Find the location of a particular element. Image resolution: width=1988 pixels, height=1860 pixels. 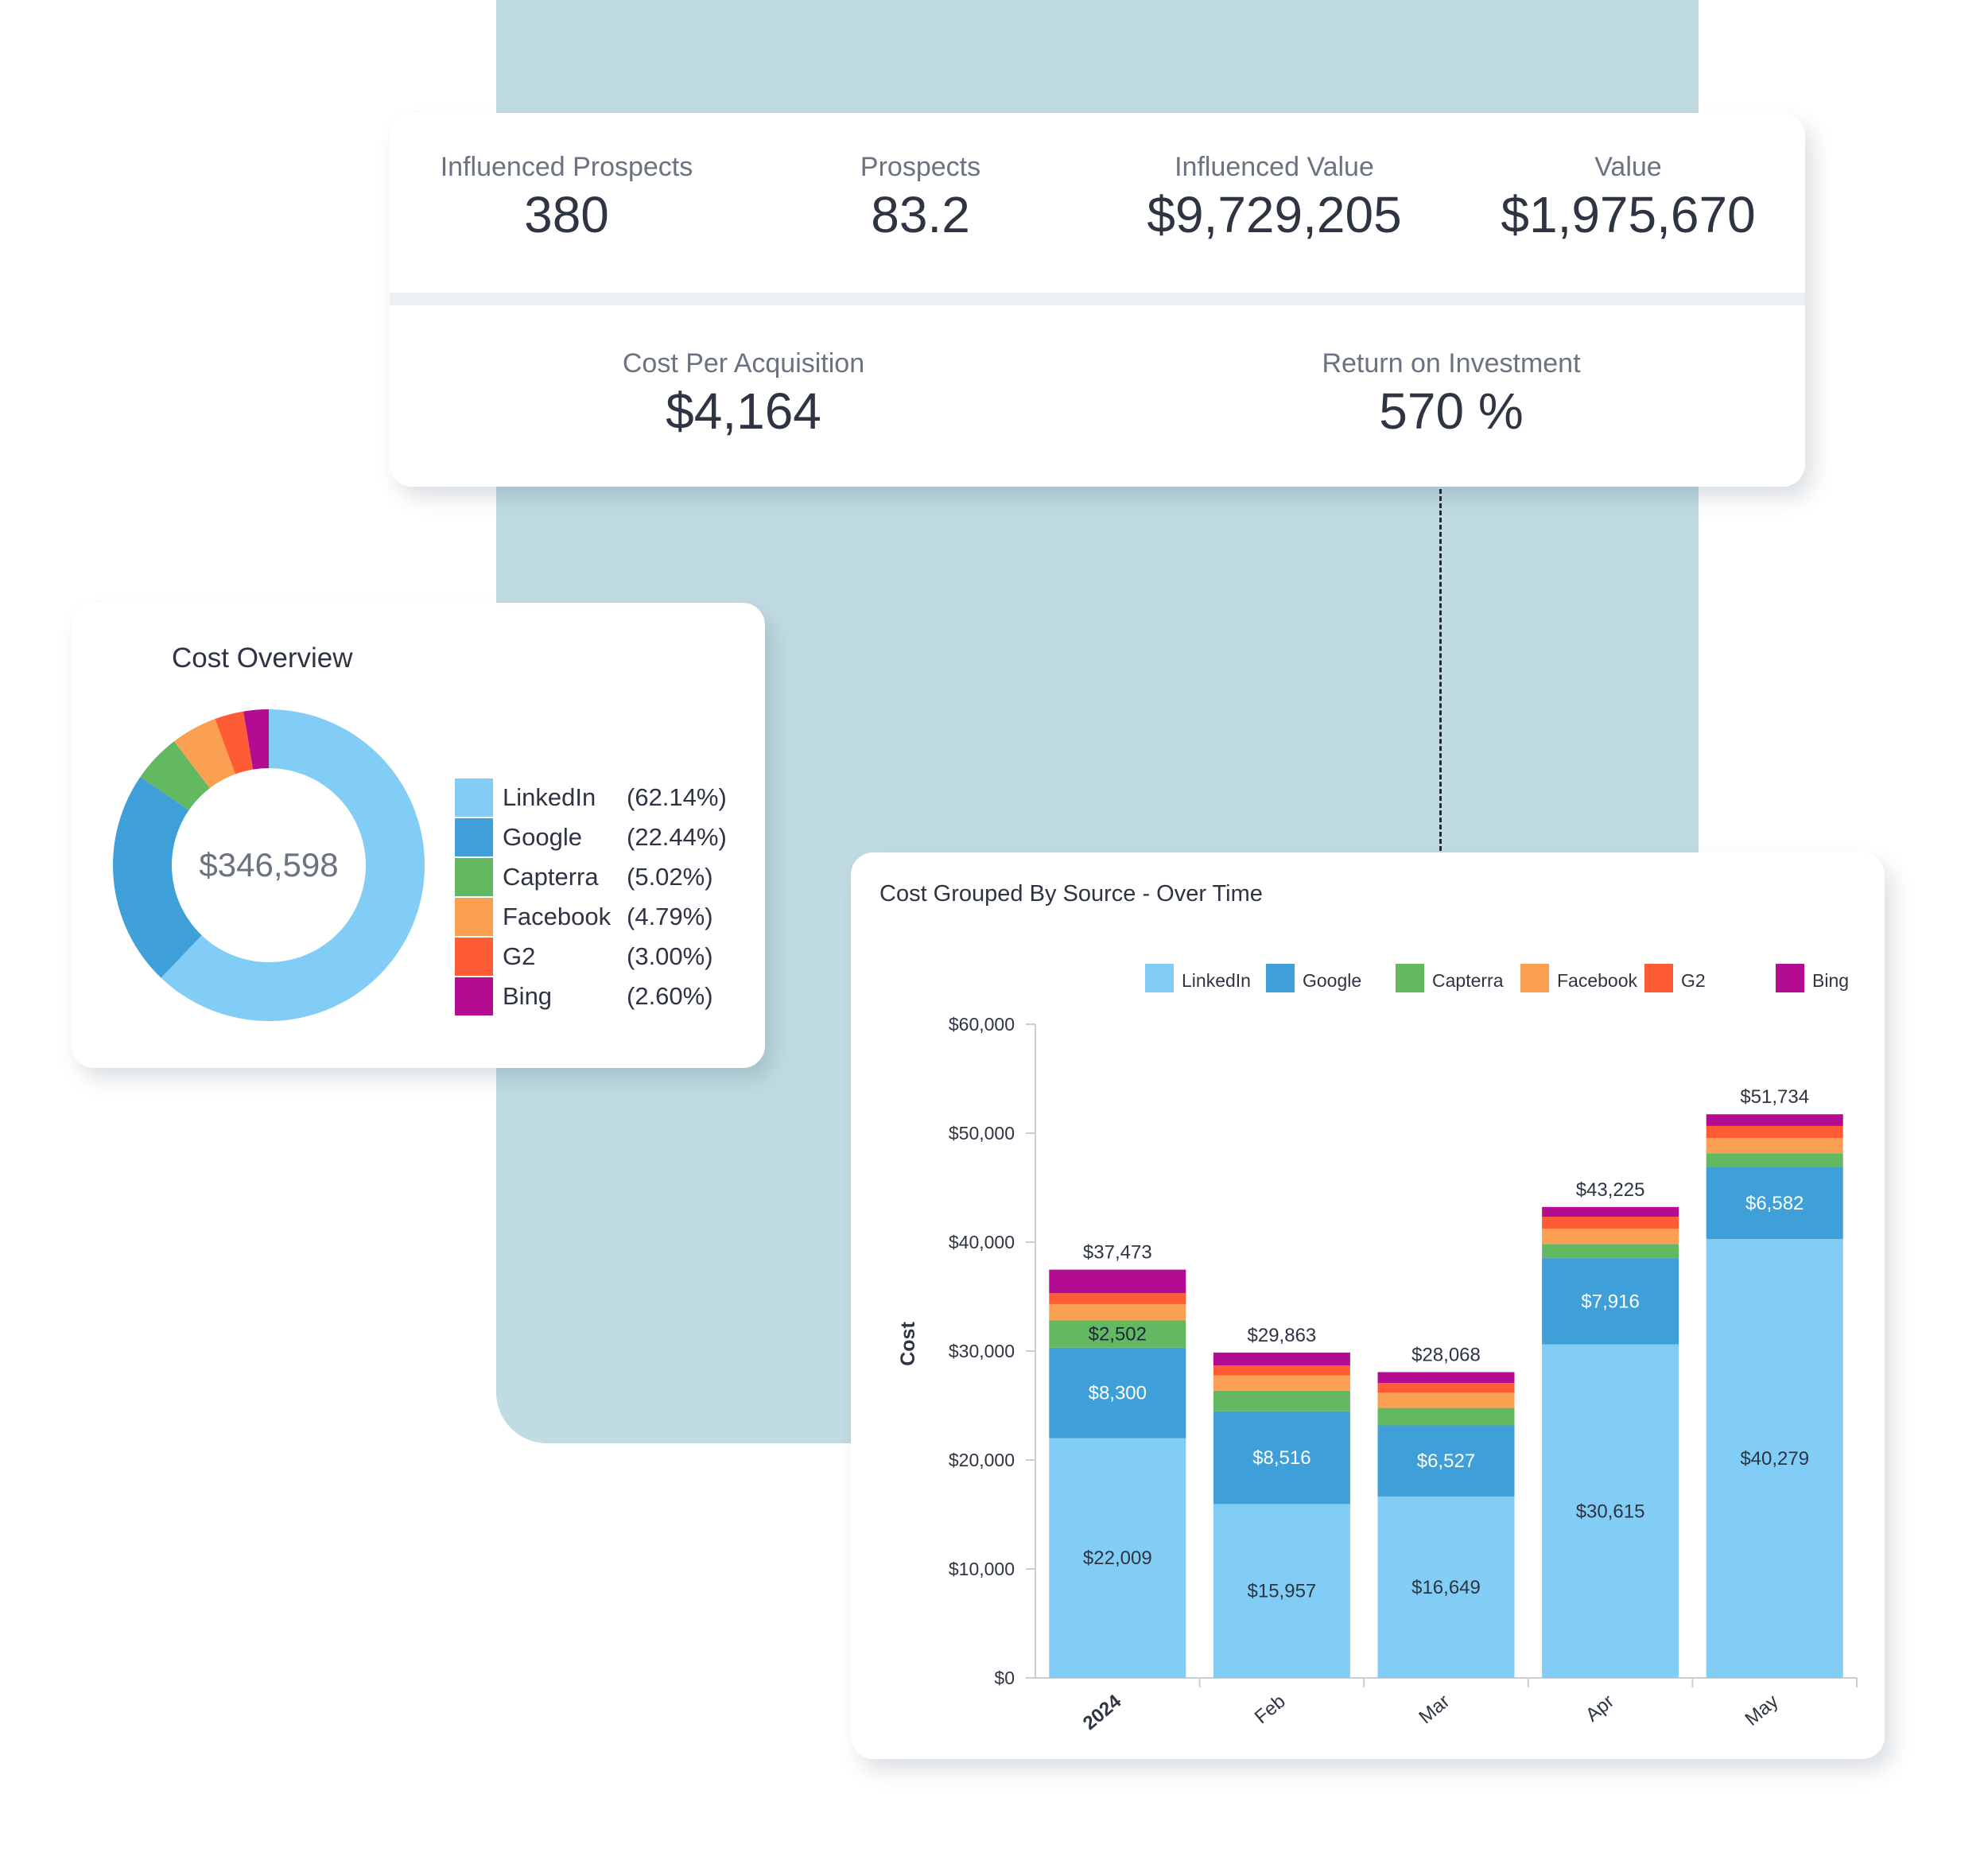

kpi-value-total: Value $1,975,670 is located at coordinates (1628, 218).